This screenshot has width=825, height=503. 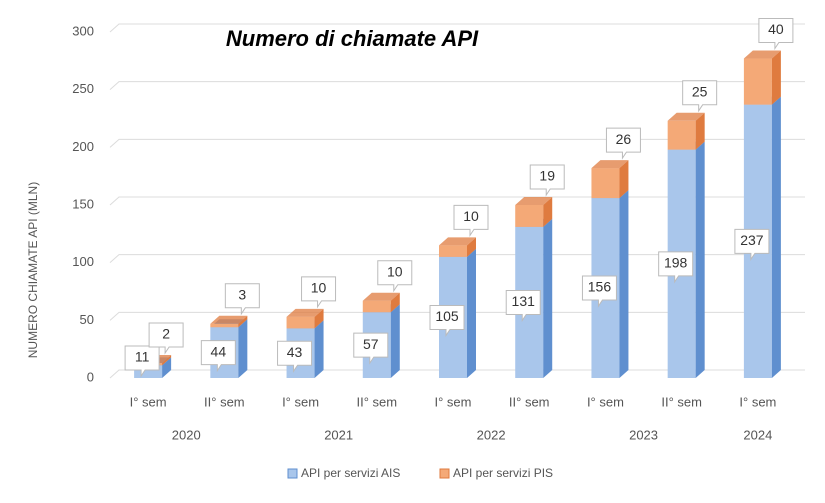 What do you see at coordinates (776, 29) in the screenshot?
I see `data-label-text: 40` at bounding box center [776, 29].